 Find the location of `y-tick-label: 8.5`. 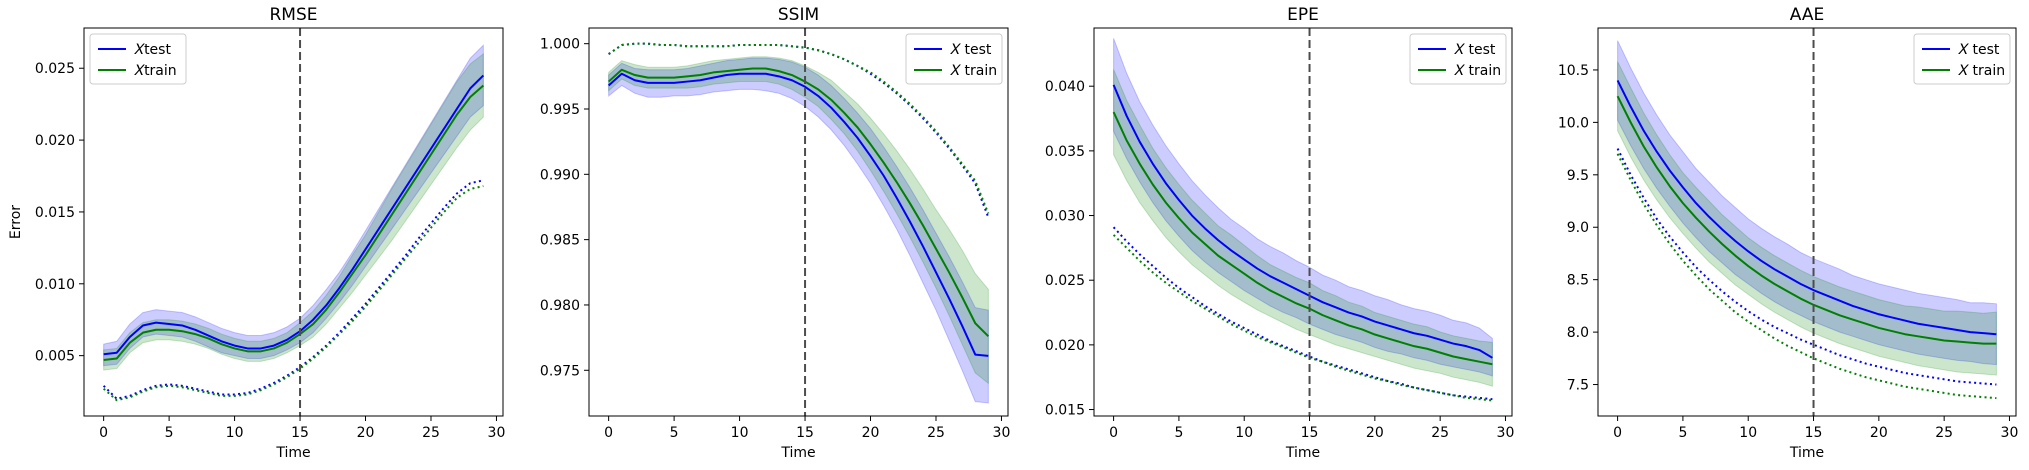

y-tick-label: 8.5 is located at coordinates (1578, 281).